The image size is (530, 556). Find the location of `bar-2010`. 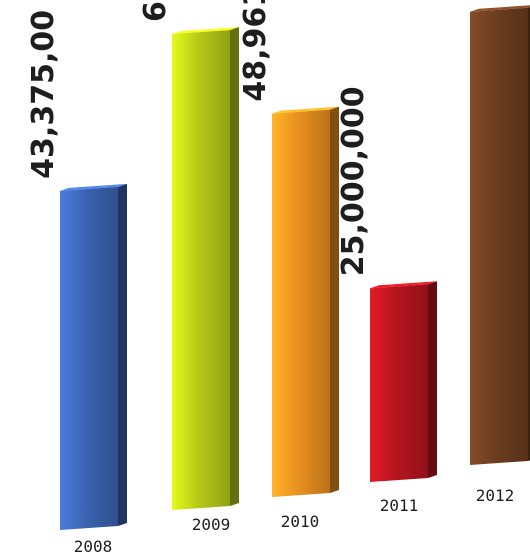

bar-2010 is located at coordinates (305, 301).